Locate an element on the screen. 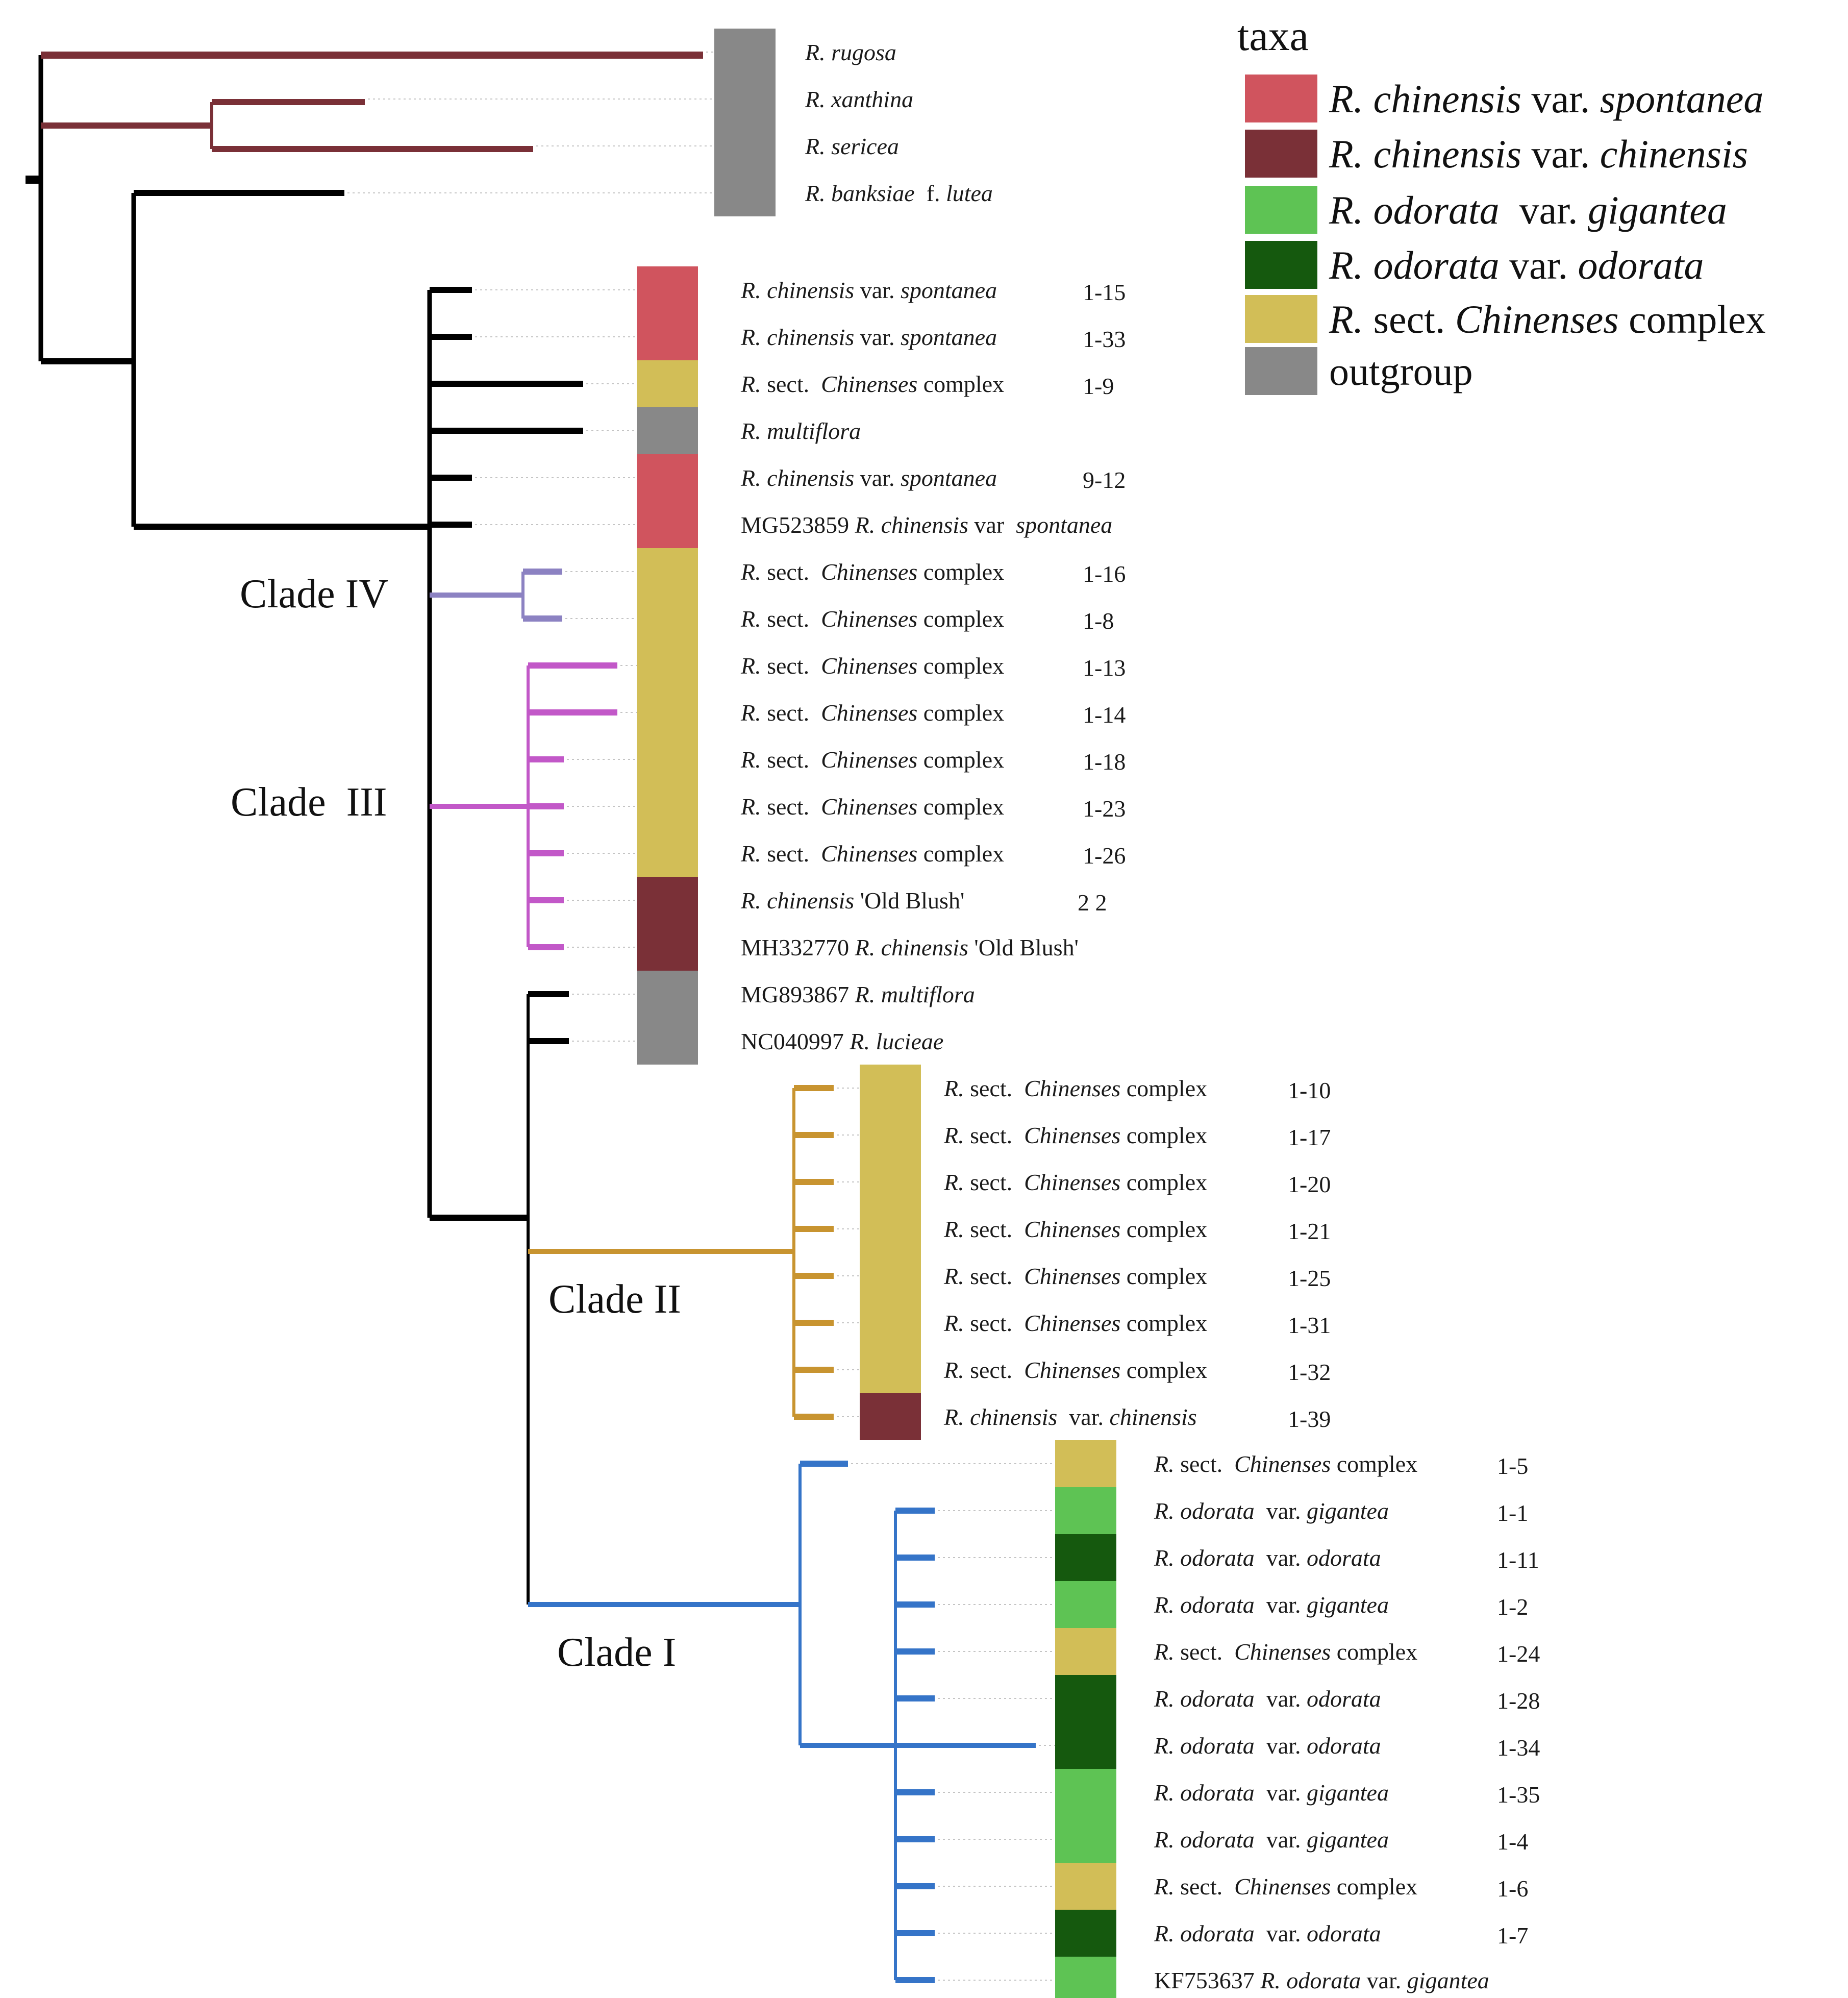 The image size is (1848, 1998). tip-code: 1-20 is located at coordinates (1309, 1184).